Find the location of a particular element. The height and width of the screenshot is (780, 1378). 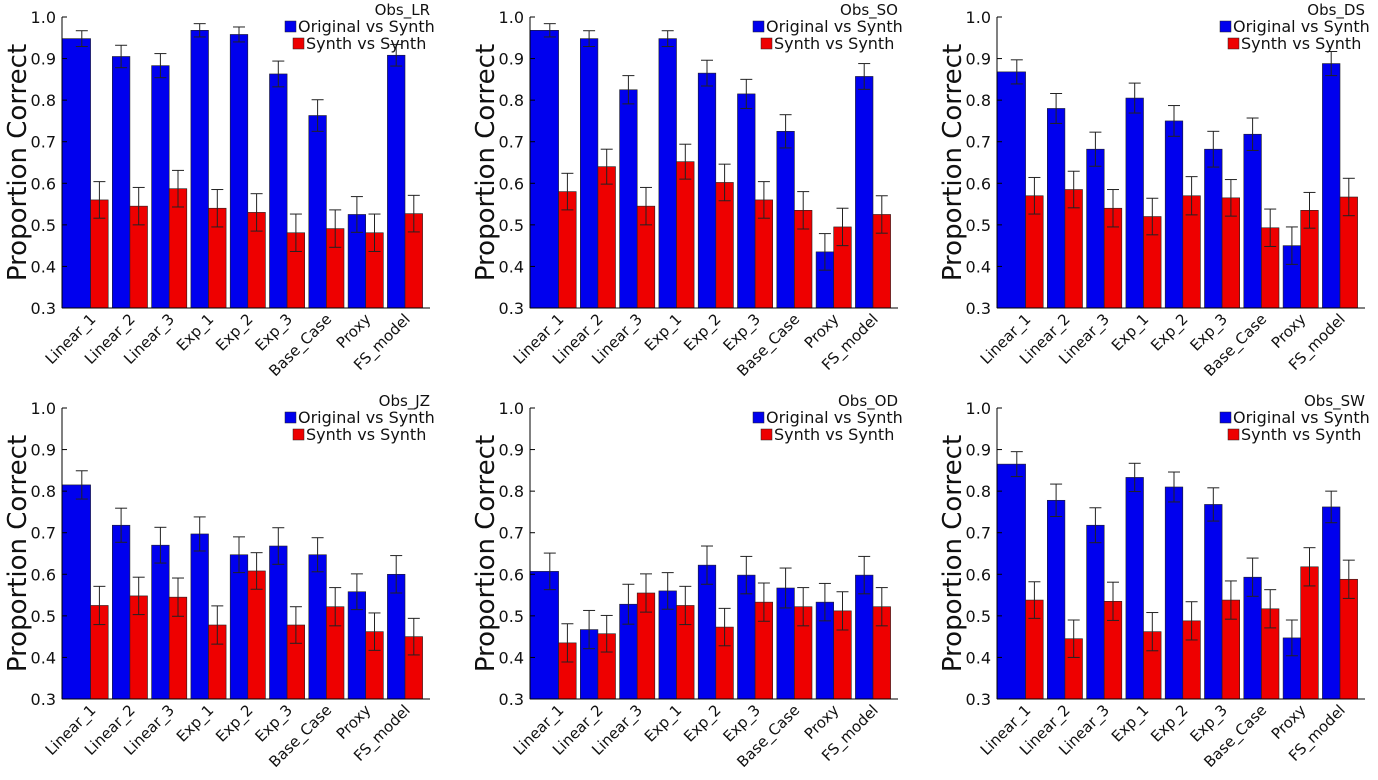

bar-Proxy-synth is located at coordinates (1309, 633).